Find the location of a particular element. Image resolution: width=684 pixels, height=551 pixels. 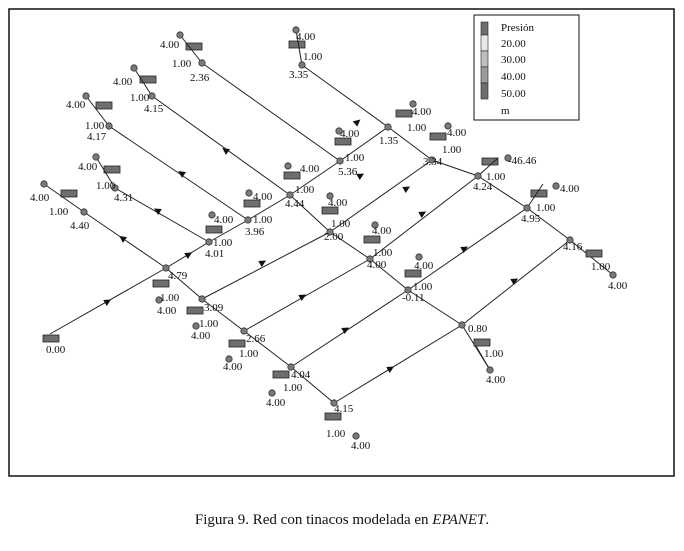

node-label: 4.16 is located at coordinates (573, 247).